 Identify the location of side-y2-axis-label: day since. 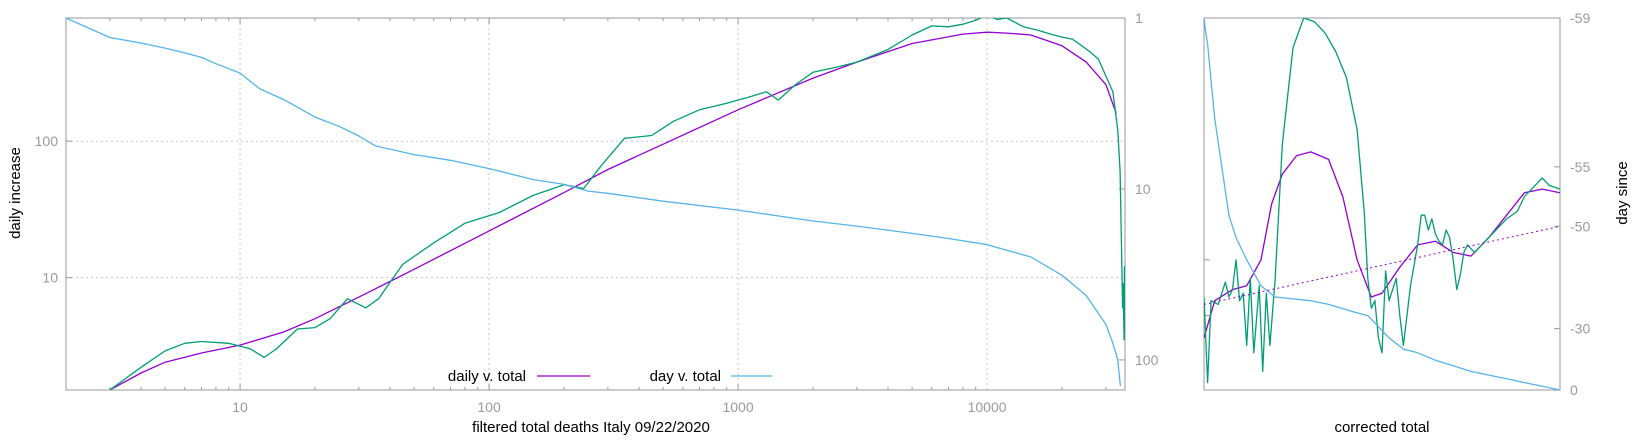
(1622, 192).